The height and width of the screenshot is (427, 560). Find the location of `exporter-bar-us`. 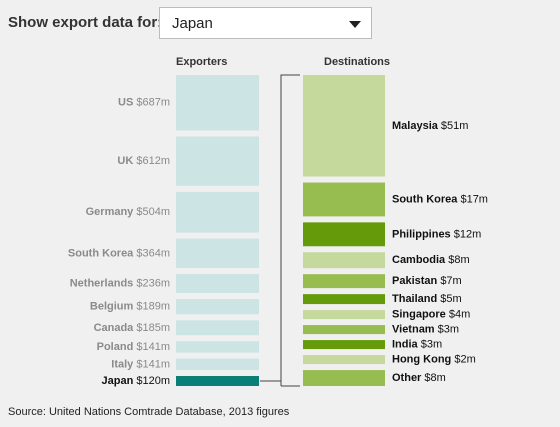

exporter-bar-us is located at coordinates (217, 103).